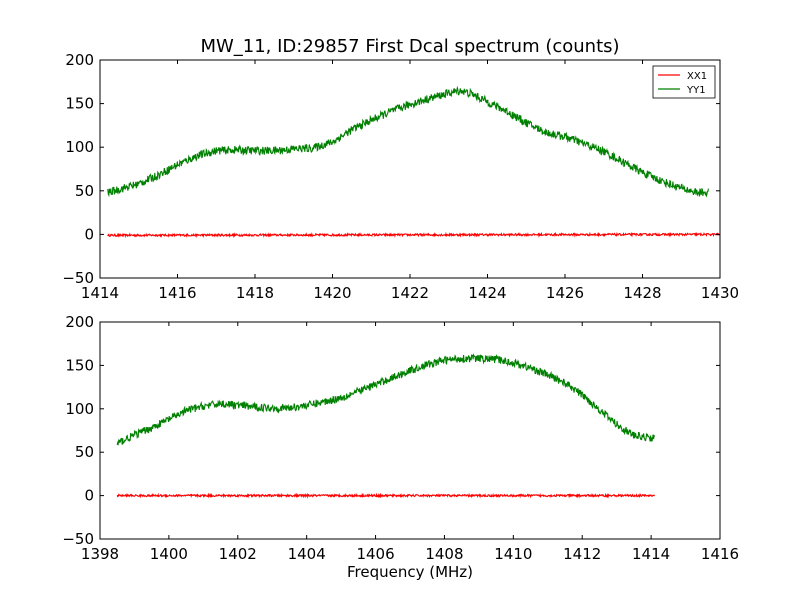 The image size is (800, 600). Describe the element at coordinates (642, 293) in the screenshot. I see `x-tick-label: 1428` at that location.